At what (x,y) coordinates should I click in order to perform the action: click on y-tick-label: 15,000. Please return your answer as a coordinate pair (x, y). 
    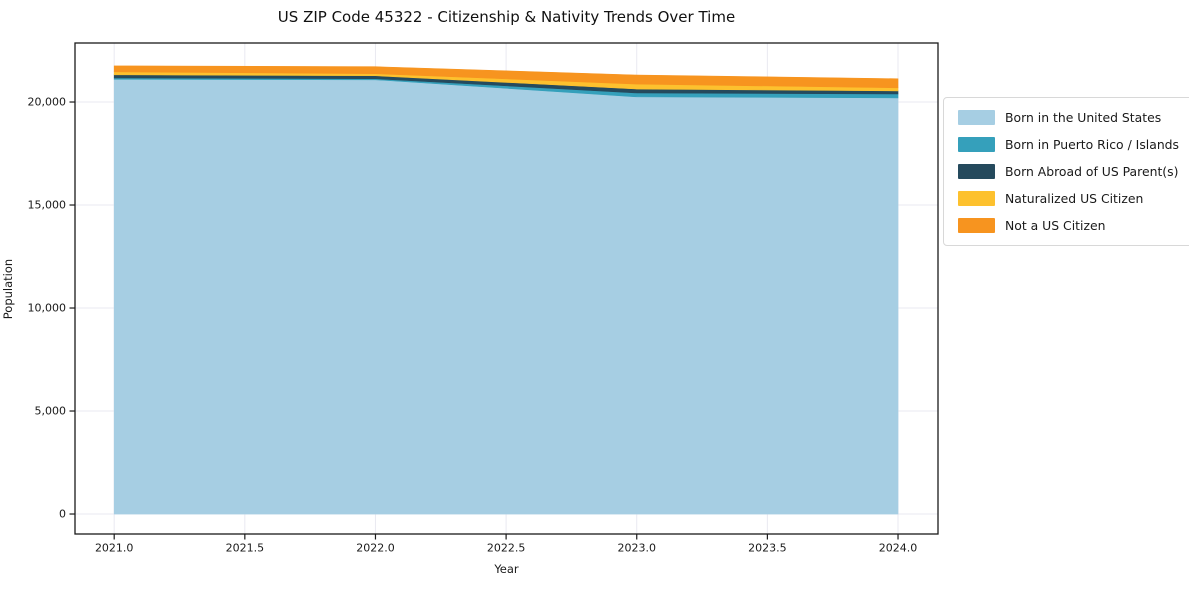
    Looking at the image, I should click on (47, 205).